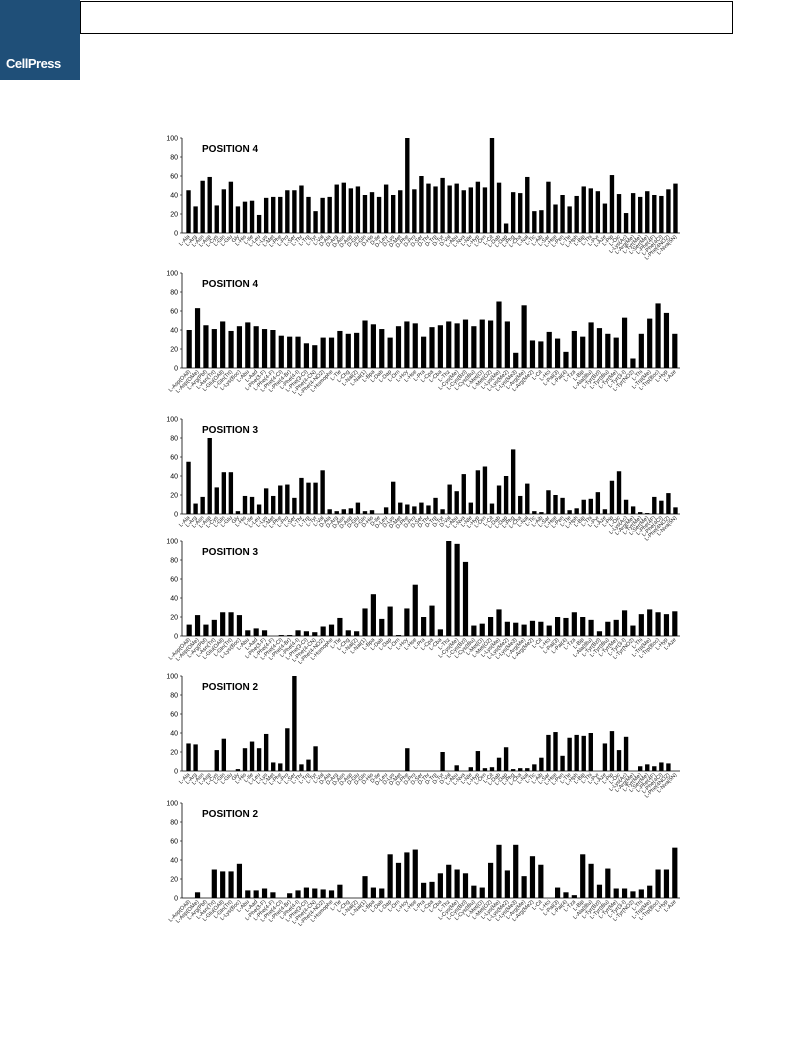 The height and width of the screenshot is (1043, 803). Describe the element at coordinates (174, 823) in the screenshot. I see `y-tick-label: 80` at that location.